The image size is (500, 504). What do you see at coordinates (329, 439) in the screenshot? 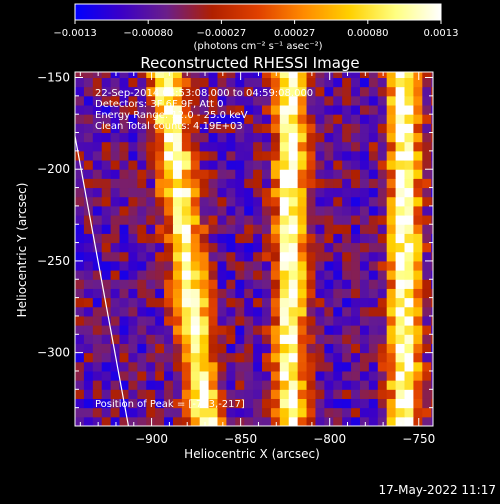
I see `x-tick-label: −800` at bounding box center [329, 439].